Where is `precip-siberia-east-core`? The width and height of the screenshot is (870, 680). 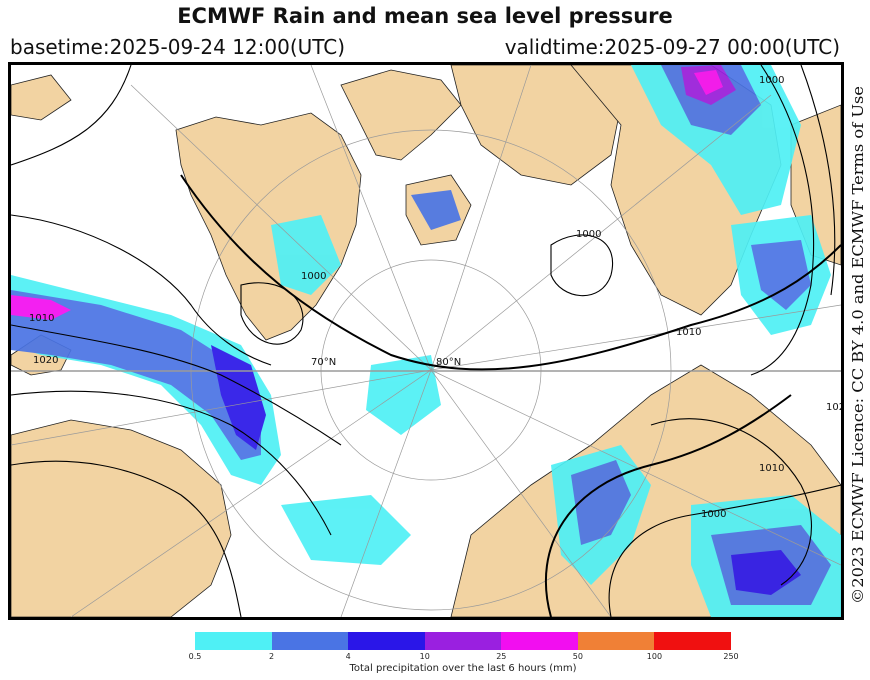
precip-siberia-east-core is located at coordinates (601, 502).